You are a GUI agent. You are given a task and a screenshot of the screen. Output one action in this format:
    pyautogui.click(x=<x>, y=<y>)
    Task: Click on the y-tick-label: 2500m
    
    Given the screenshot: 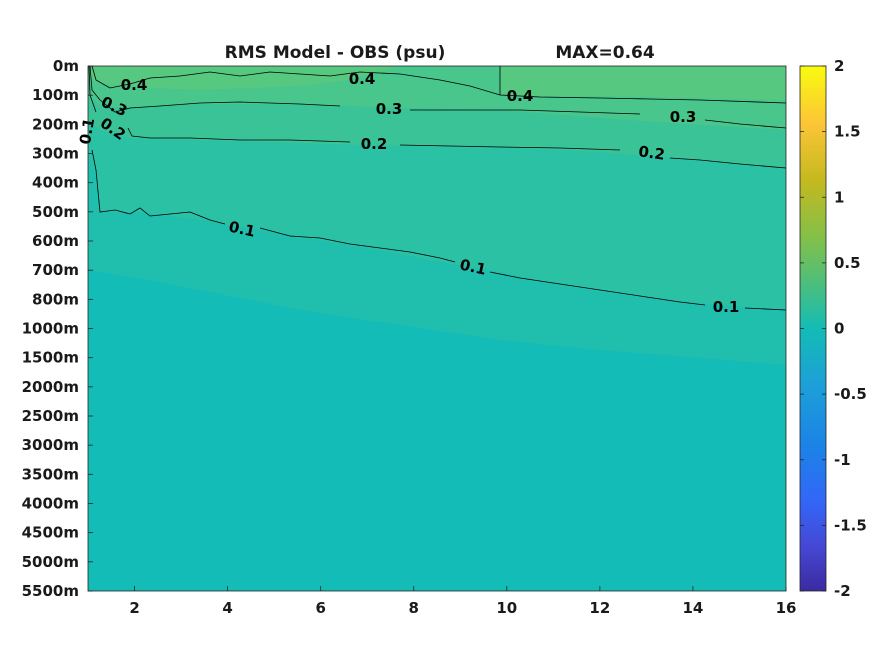 What is the action you would take?
    pyautogui.click(x=50, y=416)
    